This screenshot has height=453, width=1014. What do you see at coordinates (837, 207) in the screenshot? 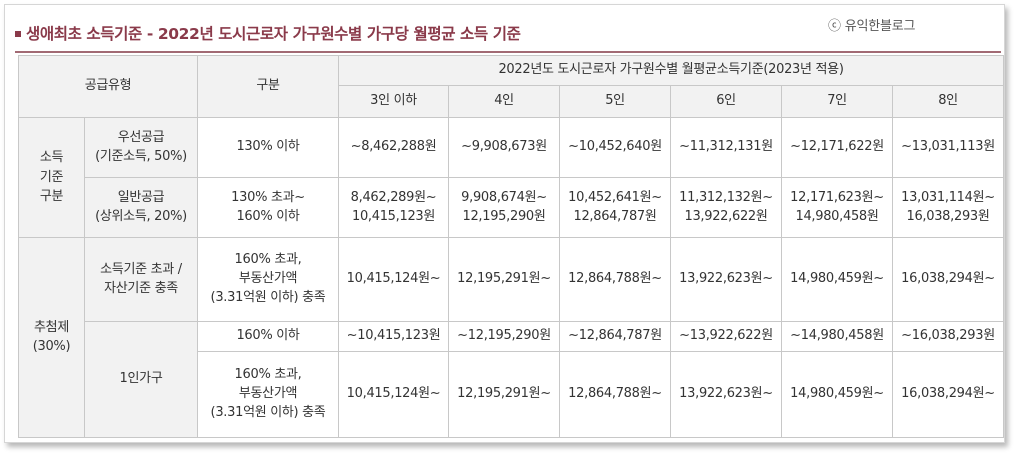
I see `value-cell: 12,171,623원~ 14,980,458원` at bounding box center [837, 207].